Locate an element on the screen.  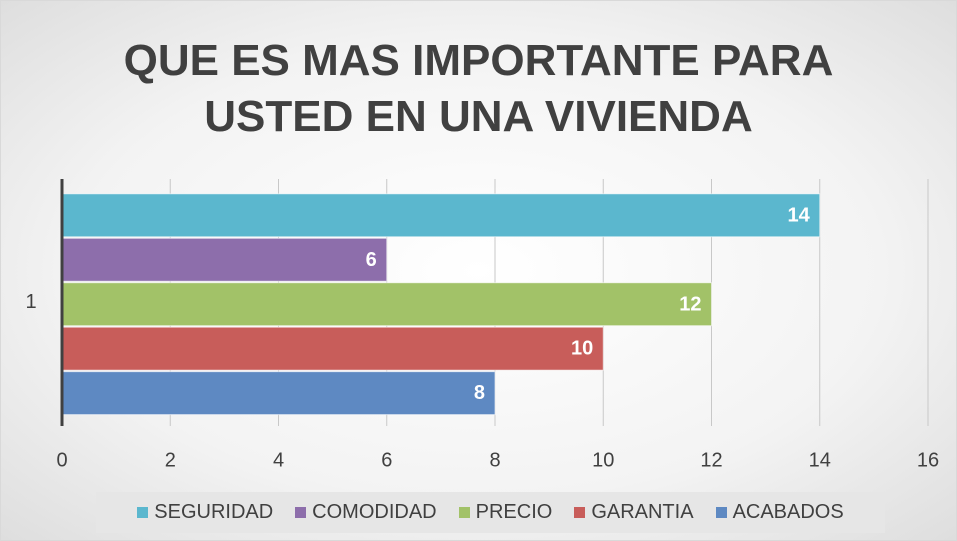
legend-item: PRECIO is located at coordinates (505, 512).